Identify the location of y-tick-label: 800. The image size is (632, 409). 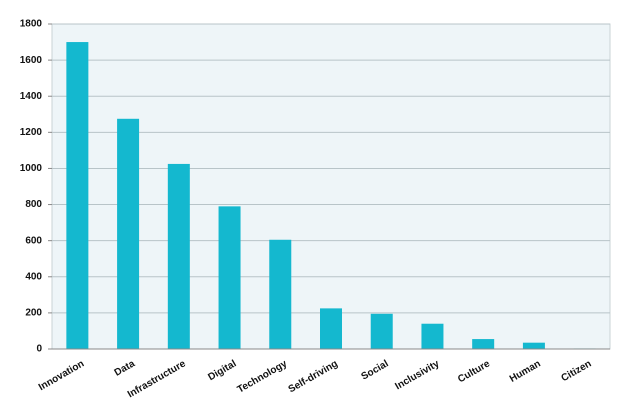
(33, 204).